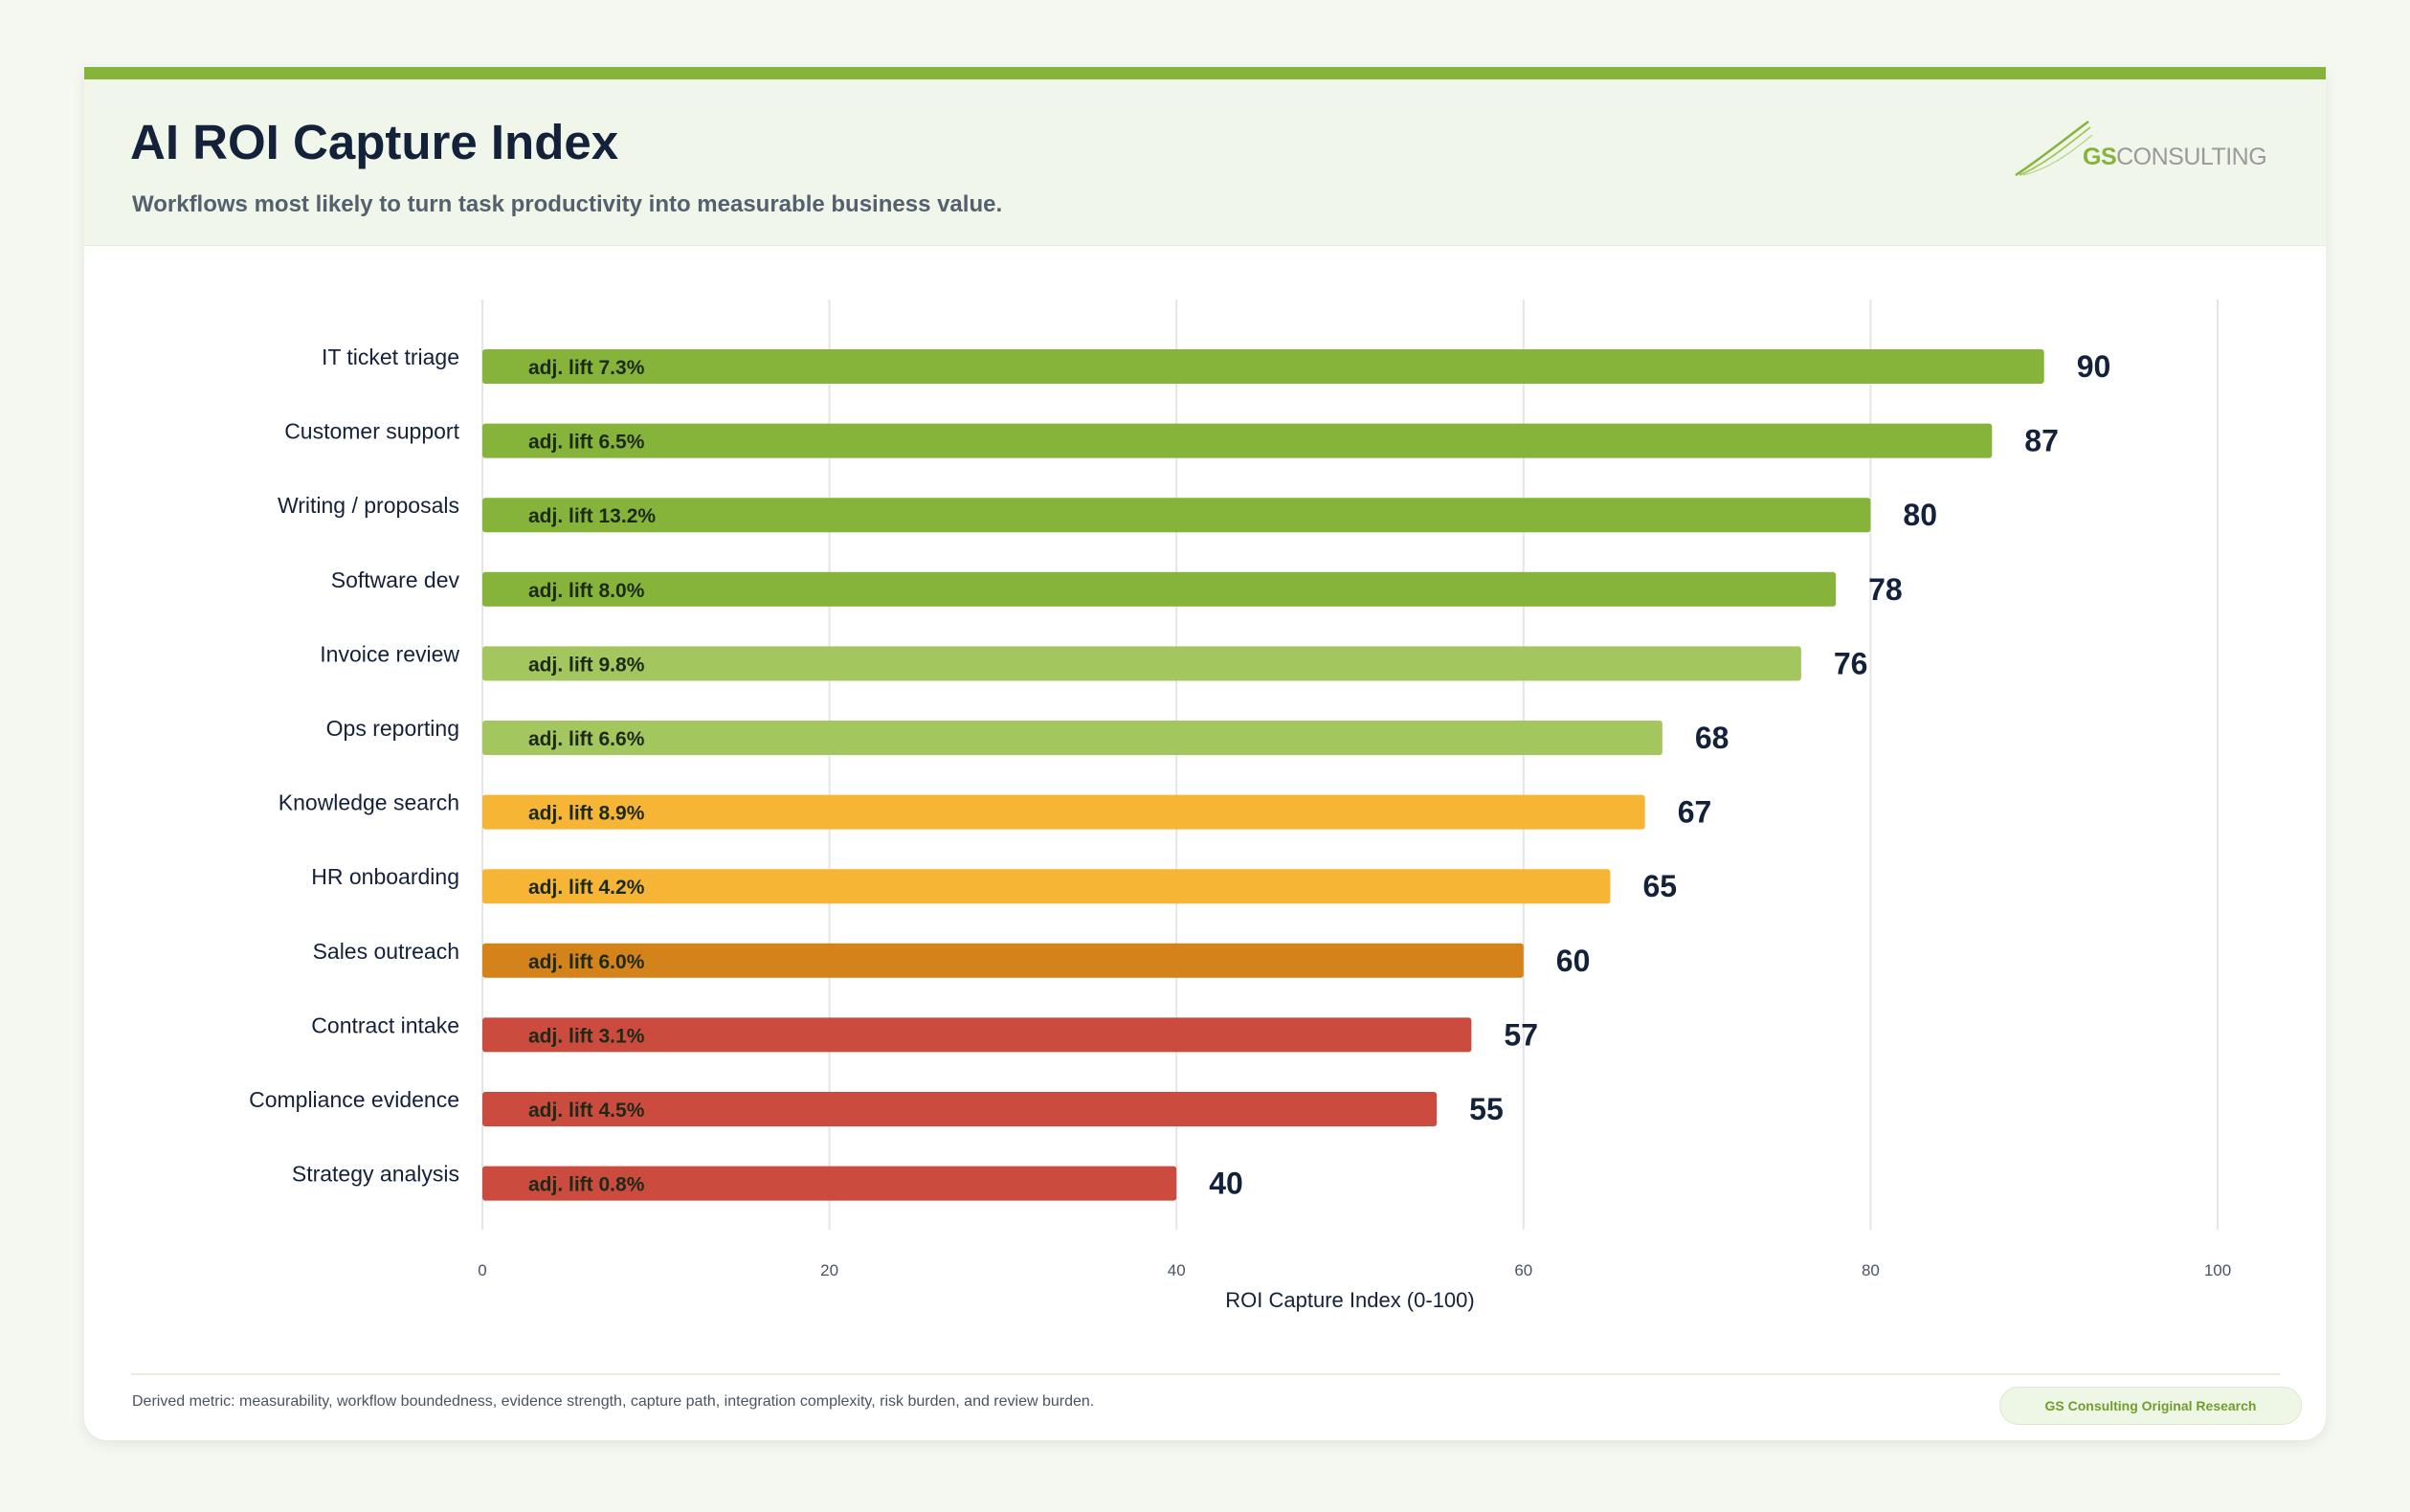 The width and height of the screenshot is (2410, 1512). What do you see at coordinates (390, 357) in the screenshot?
I see `category-label: IT ticket triage` at bounding box center [390, 357].